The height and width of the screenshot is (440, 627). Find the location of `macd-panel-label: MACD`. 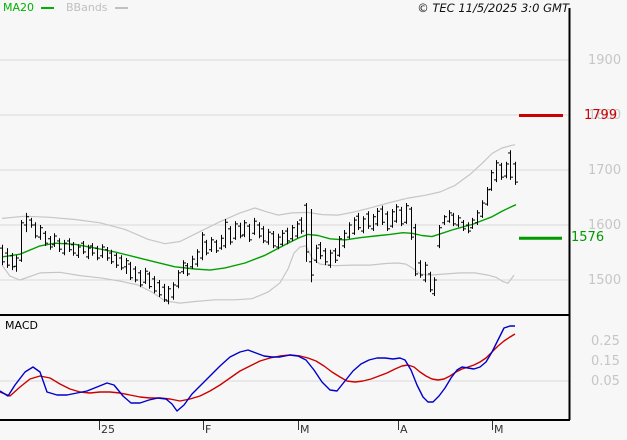

macd-panel-label: MACD is located at coordinates (21, 325).